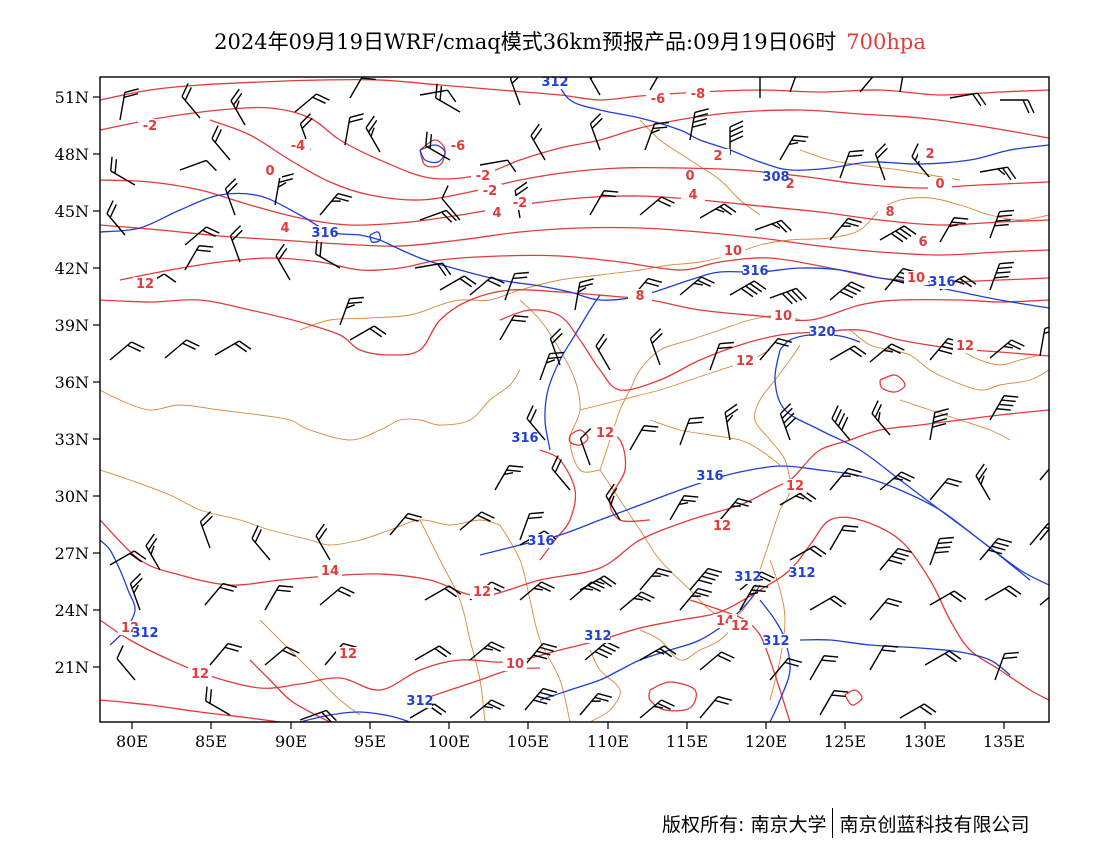  Describe the element at coordinates (72, 439) in the screenshot. I see `lat-tick-label: 33N` at that location.